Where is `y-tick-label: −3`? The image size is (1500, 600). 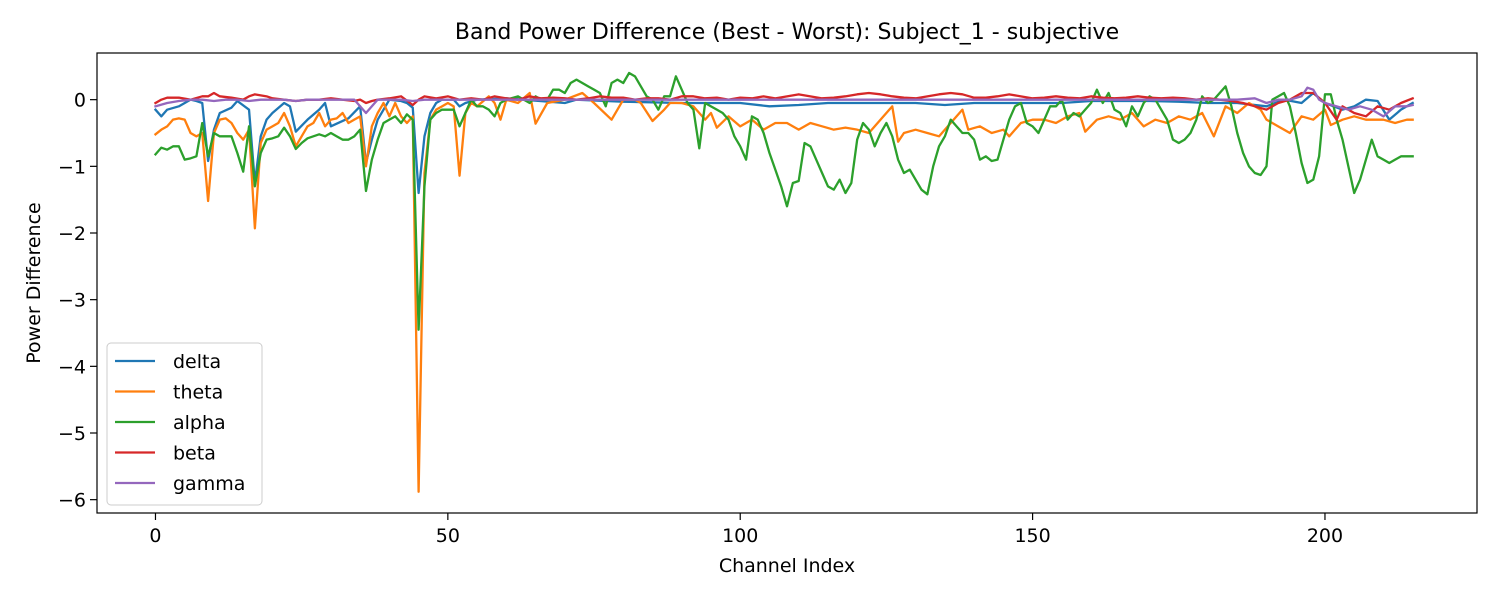 y-tick-label: −3 is located at coordinates (72, 301).